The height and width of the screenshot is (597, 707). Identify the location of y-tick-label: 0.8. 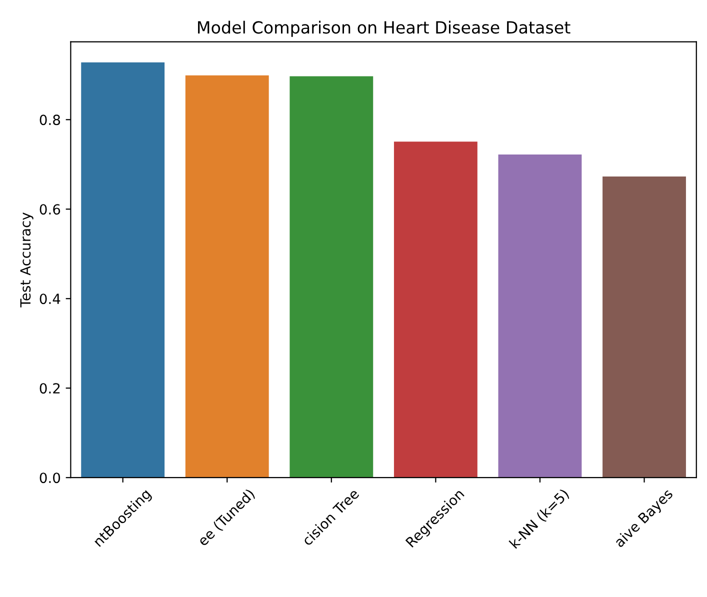
(50, 120).